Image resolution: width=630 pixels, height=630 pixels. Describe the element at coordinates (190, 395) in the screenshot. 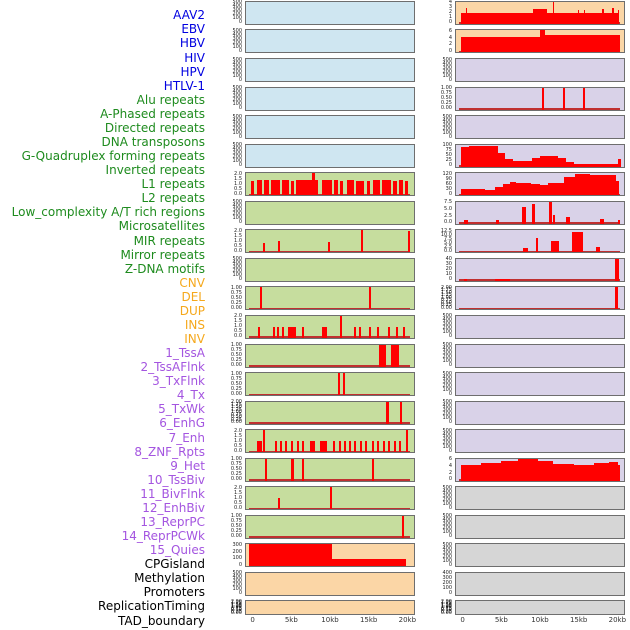

I see `track-label: 4_Tx` at that location.